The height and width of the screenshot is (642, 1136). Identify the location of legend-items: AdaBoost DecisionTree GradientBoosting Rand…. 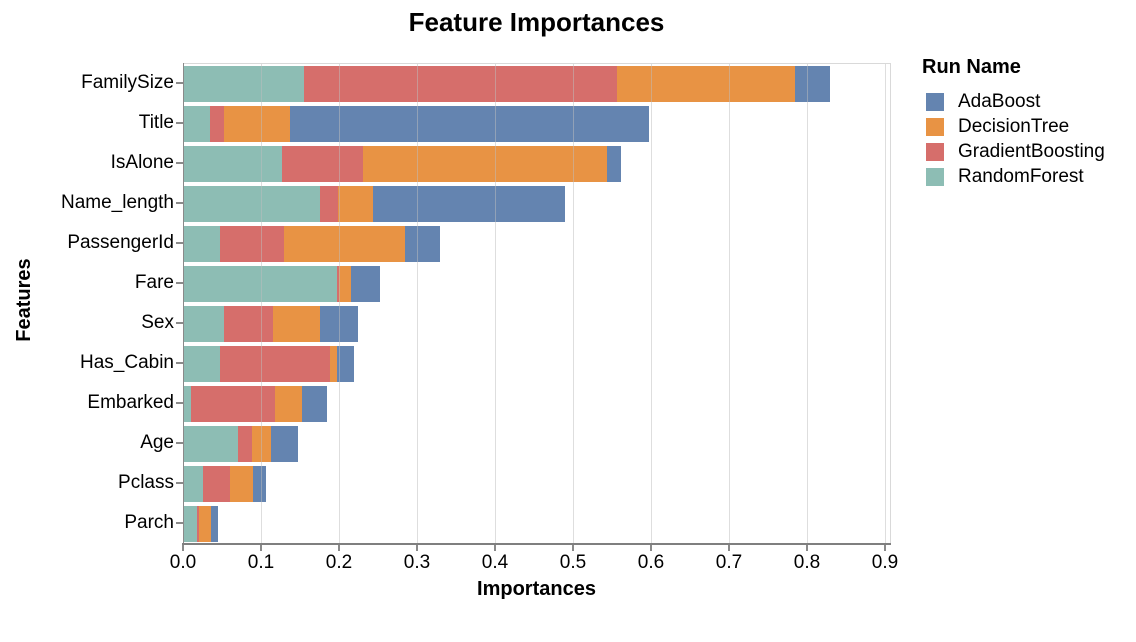
(1013, 139).